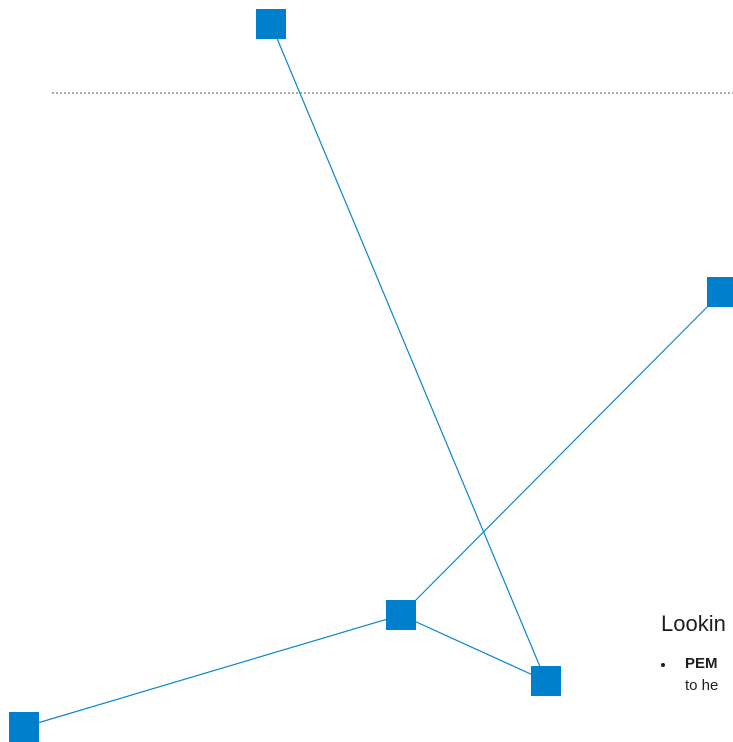 This screenshot has height=742, width=733. What do you see at coordinates (24, 727) in the screenshot?
I see `node-c-square` at bounding box center [24, 727].